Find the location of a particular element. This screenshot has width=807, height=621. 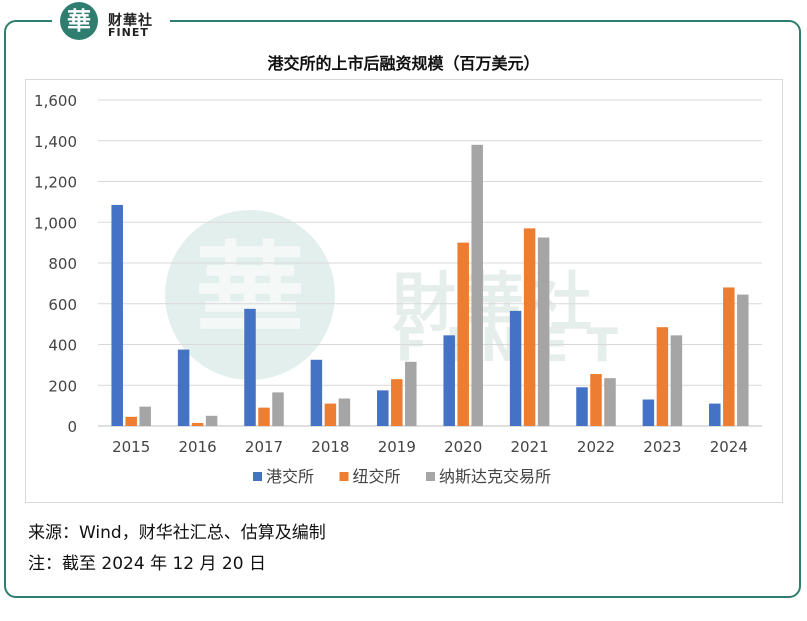

x-tick-label: 2018 is located at coordinates (330, 447).